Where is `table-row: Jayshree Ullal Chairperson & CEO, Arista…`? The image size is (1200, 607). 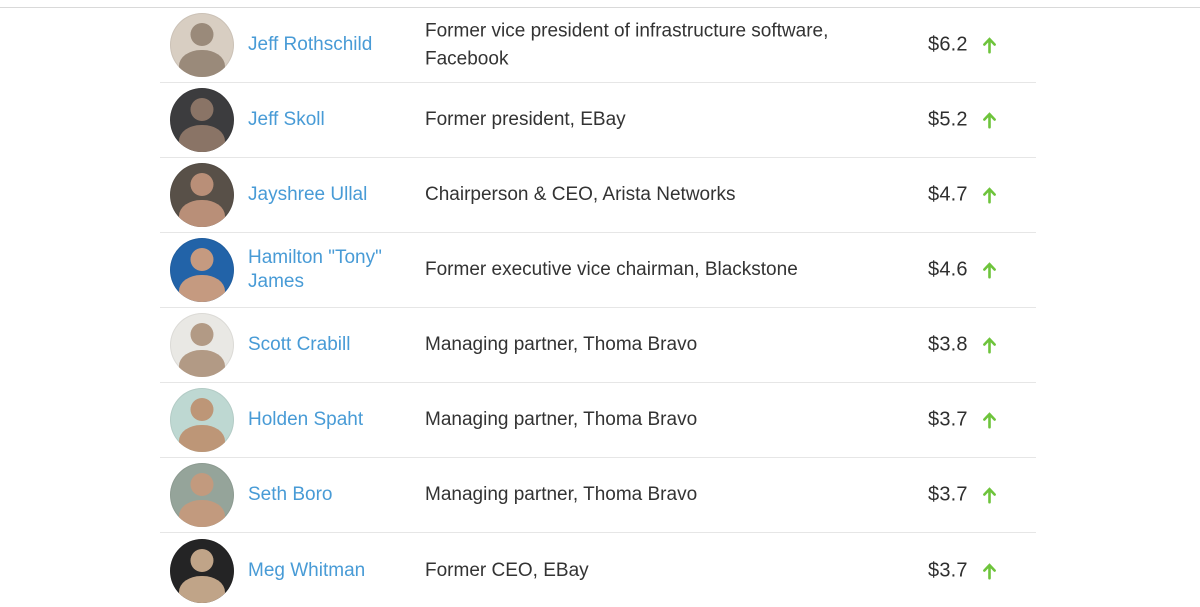 table-row: Jayshree Ullal Chairperson & CEO, Arista… is located at coordinates (598, 195).